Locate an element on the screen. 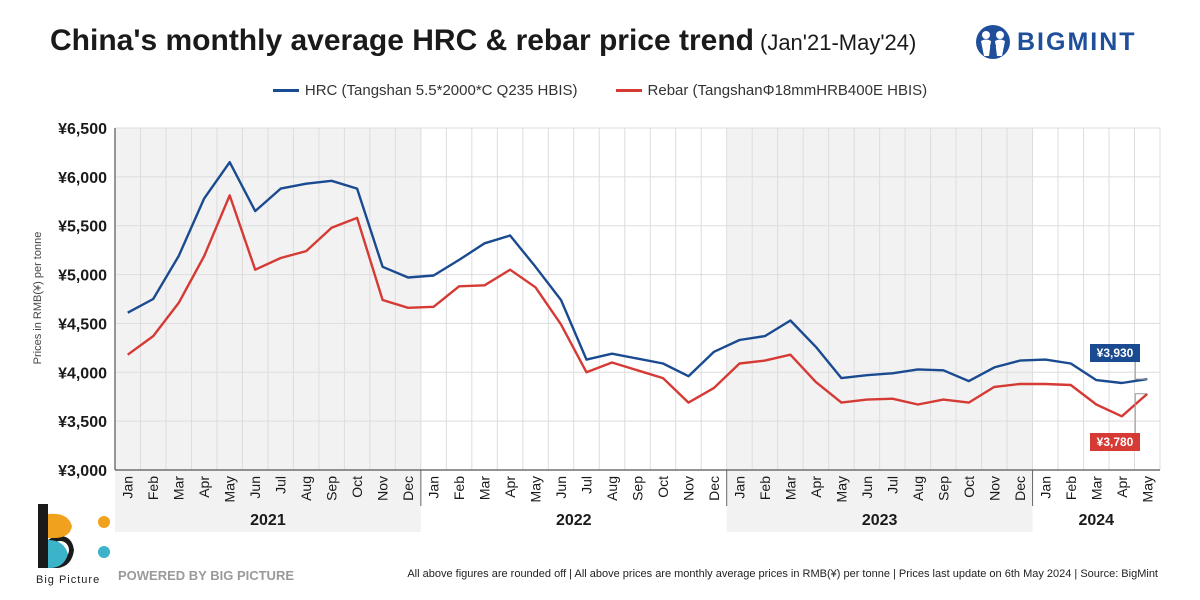 The height and width of the screenshot is (600, 1200). brand-logo: BIGMINT is located at coordinates (1056, 42).